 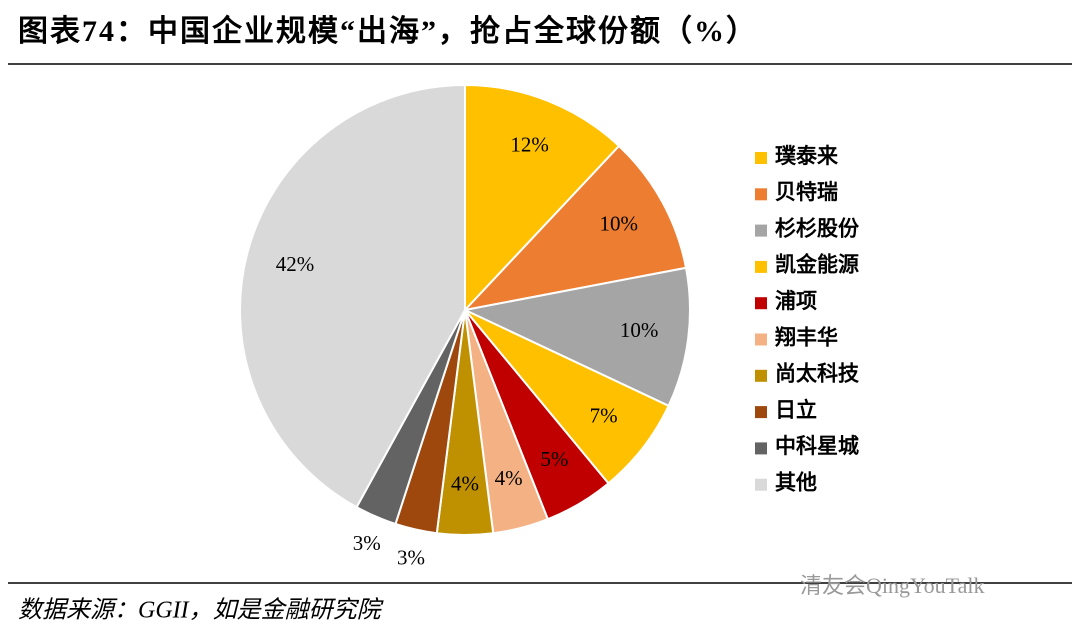 What do you see at coordinates (817, 228) in the screenshot?
I see `legend-label: 杉杉股份` at bounding box center [817, 228].